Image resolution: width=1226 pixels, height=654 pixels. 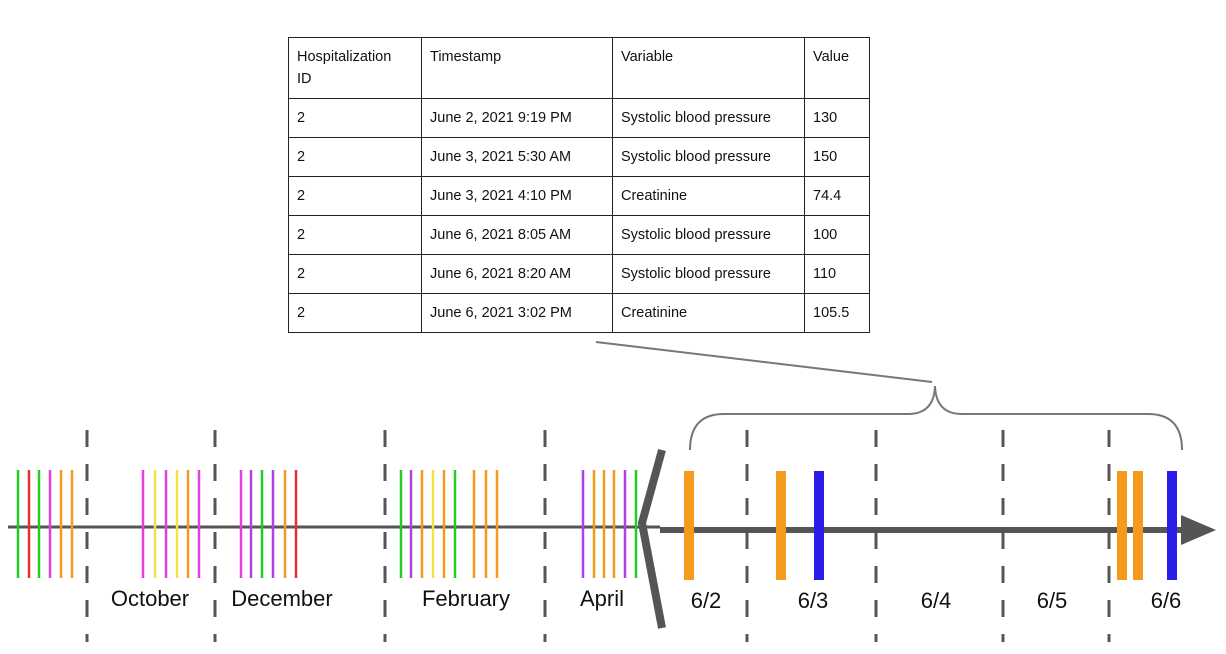 I want to click on timeline-arrowhead, so click(x=1198, y=530).